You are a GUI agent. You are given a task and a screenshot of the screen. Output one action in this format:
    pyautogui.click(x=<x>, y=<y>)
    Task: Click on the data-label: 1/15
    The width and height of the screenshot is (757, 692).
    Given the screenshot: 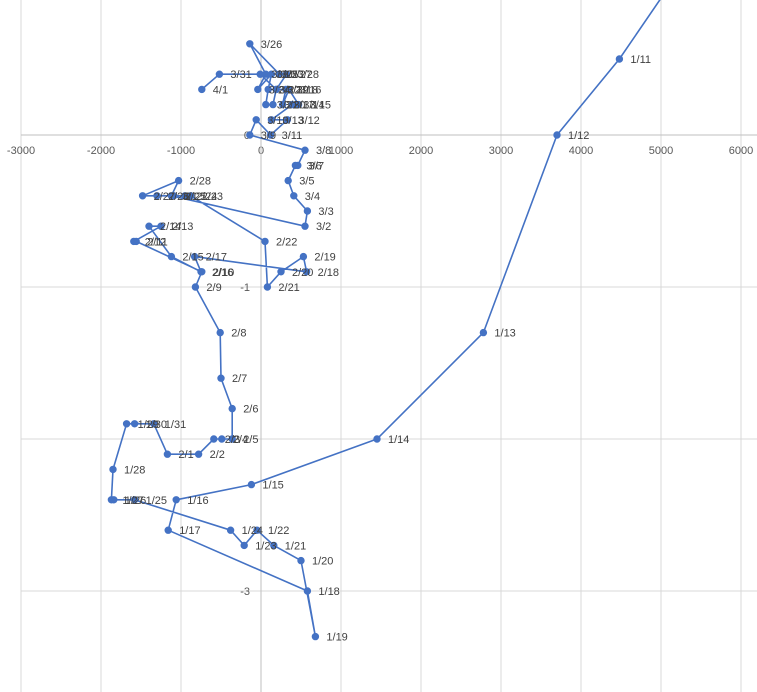 What is the action you would take?
    pyautogui.click(x=272, y=486)
    